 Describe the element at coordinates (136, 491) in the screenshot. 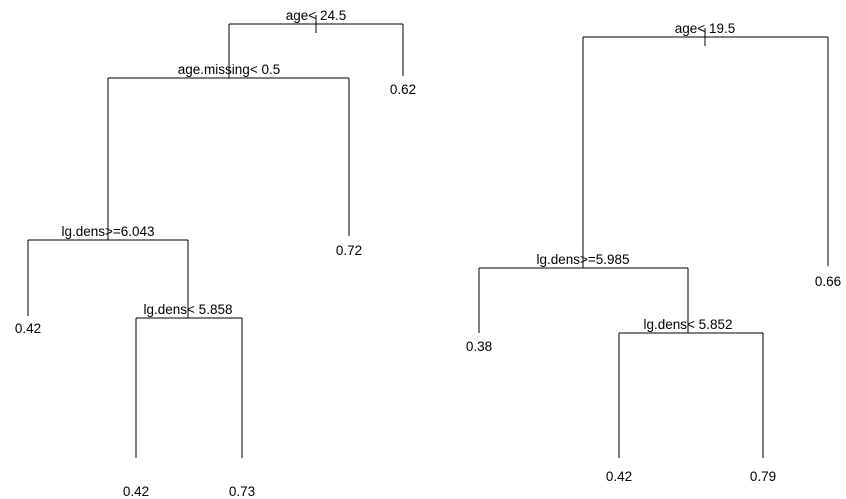

I see `leaf-value-l4: 0.42` at that location.